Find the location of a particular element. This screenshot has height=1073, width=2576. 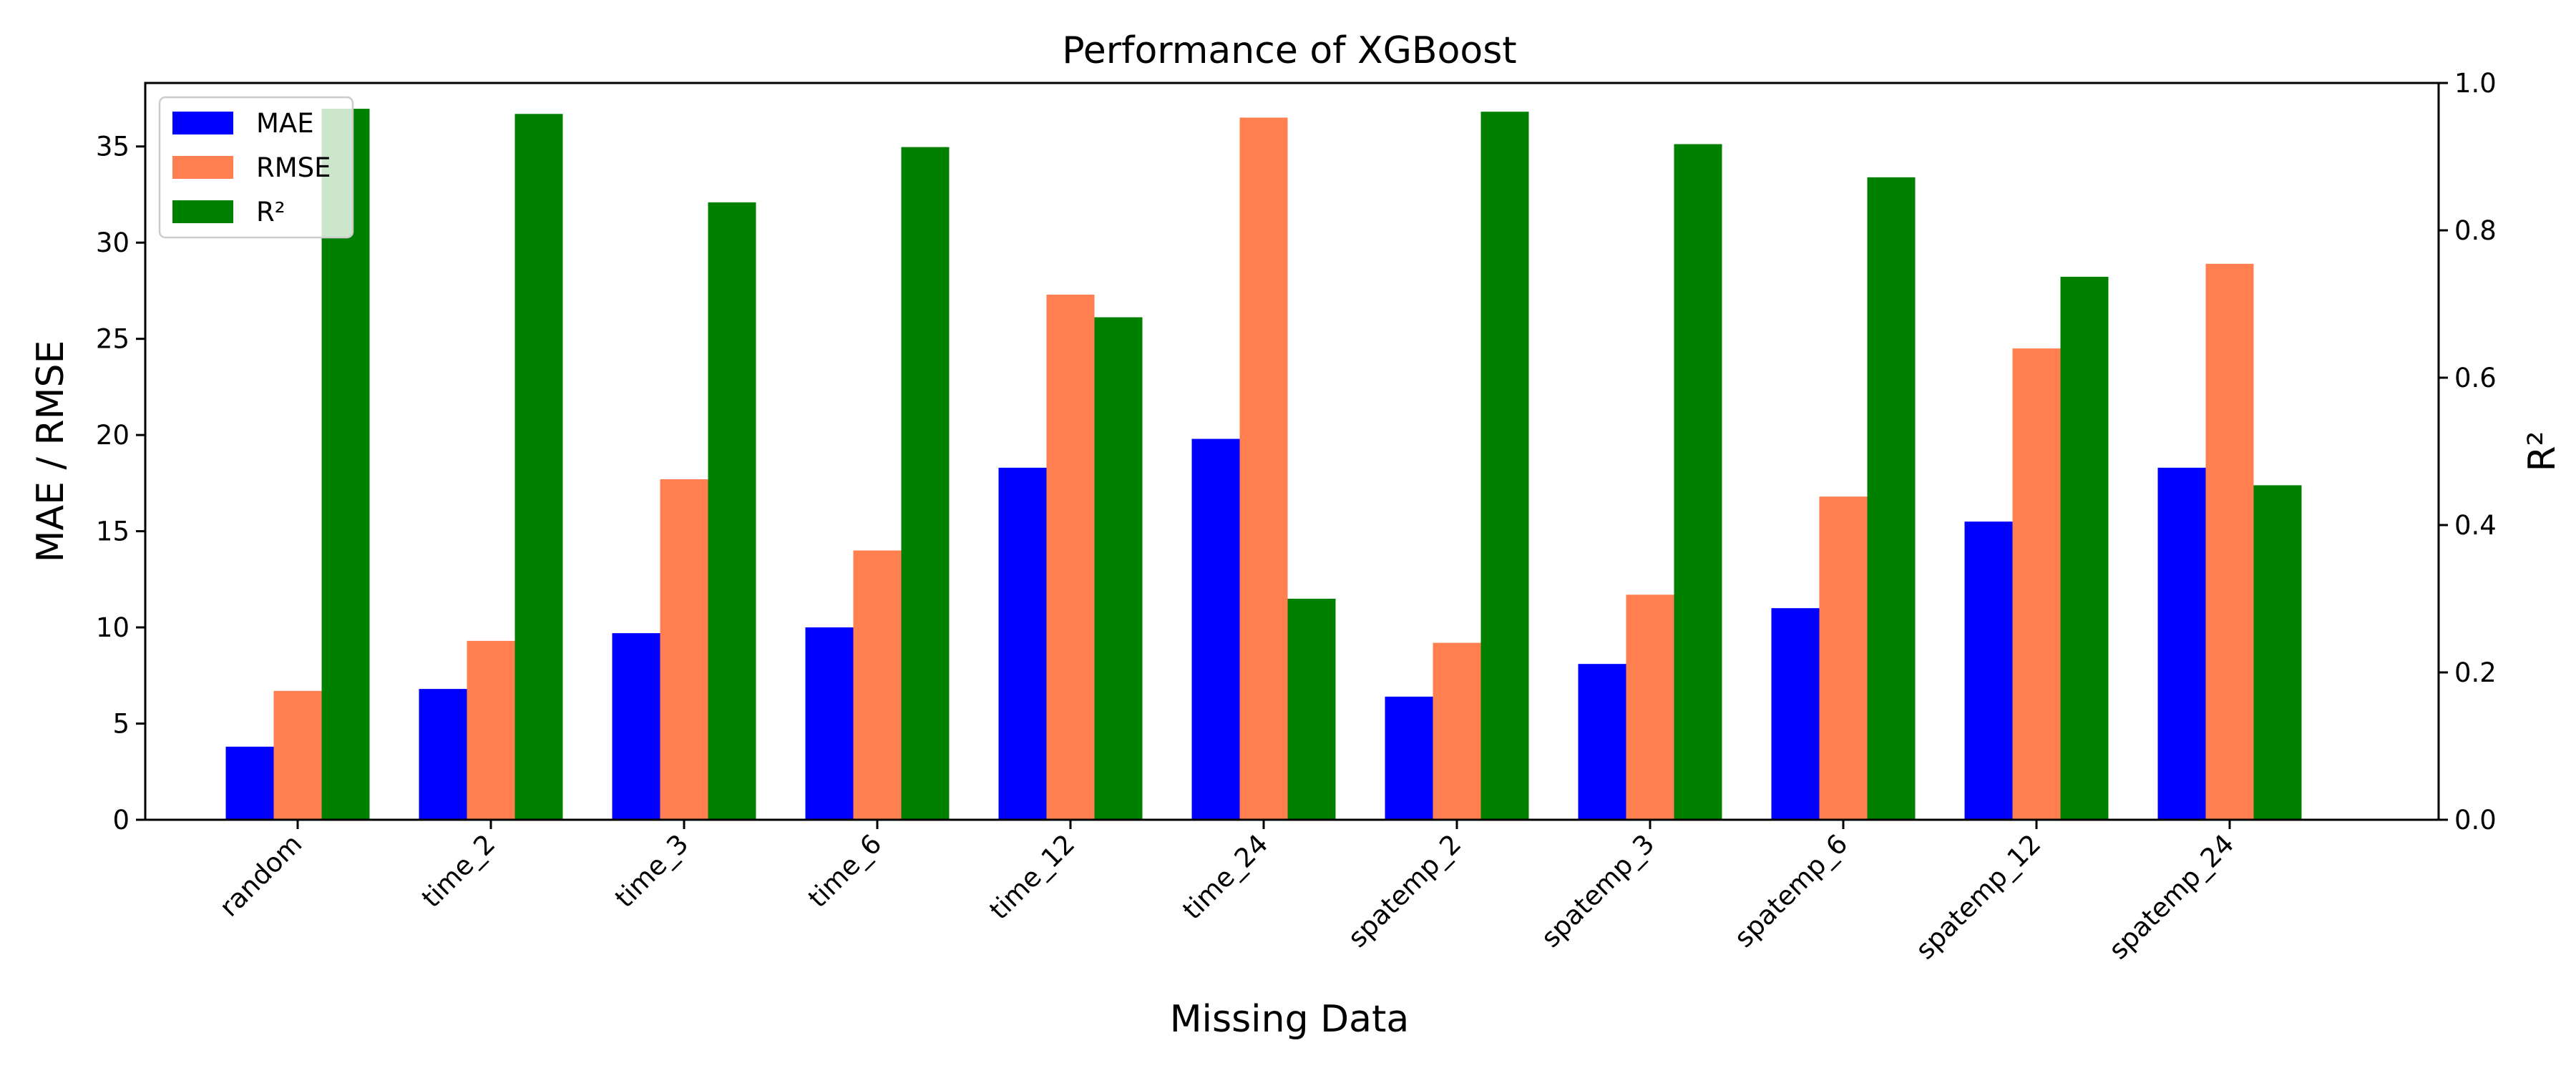

left-tick-label: 0 is located at coordinates (121, 821).